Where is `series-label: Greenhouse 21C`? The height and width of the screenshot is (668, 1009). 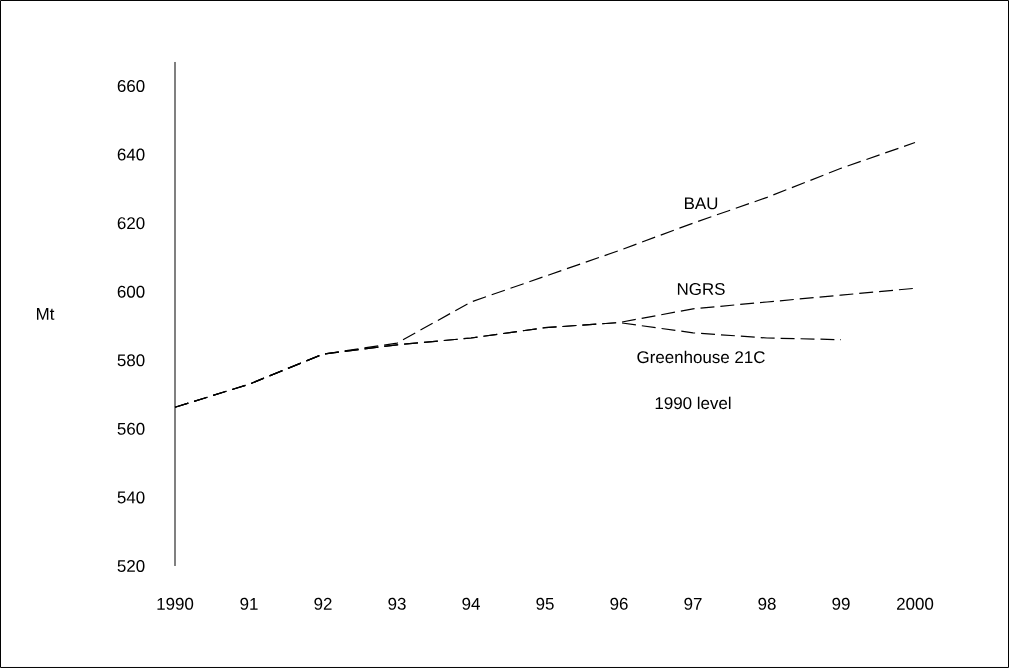
series-label: Greenhouse 21C is located at coordinates (701, 357).